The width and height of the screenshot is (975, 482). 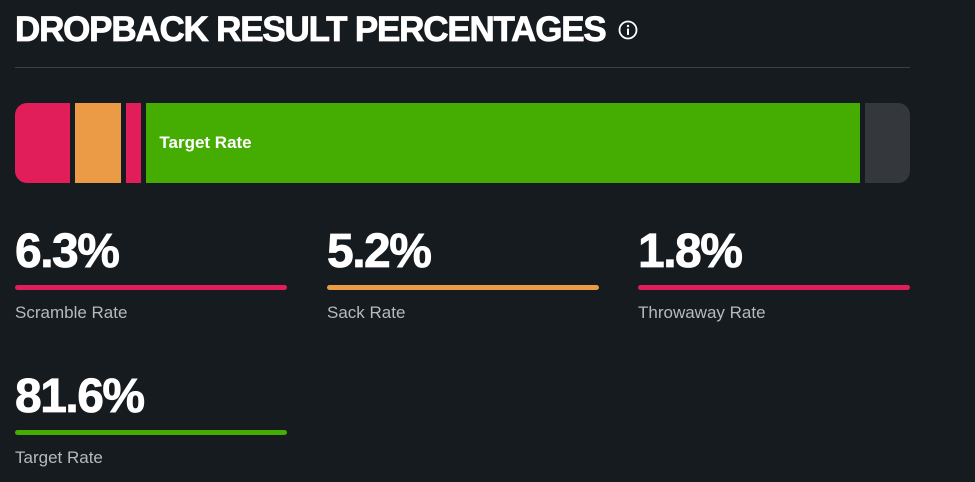 What do you see at coordinates (311, 30) in the screenshot?
I see `section-title: DROPBACK RESULT PERCENTAGES` at bounding box center [311, 30].